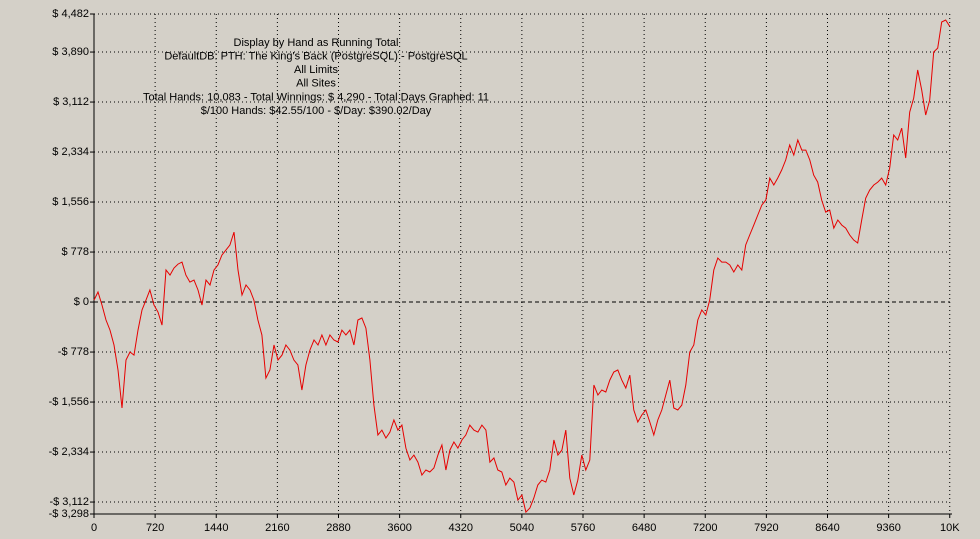 This screenshot has width=980, height=539. Describe the element at coordinates (277, 528) in the screenshot. I see `x-tick-label: 2160` at that location.